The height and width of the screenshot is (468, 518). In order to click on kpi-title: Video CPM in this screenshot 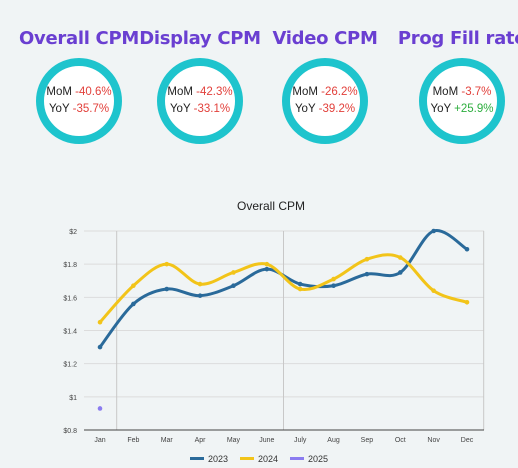, I will do `click(325, 38)`.